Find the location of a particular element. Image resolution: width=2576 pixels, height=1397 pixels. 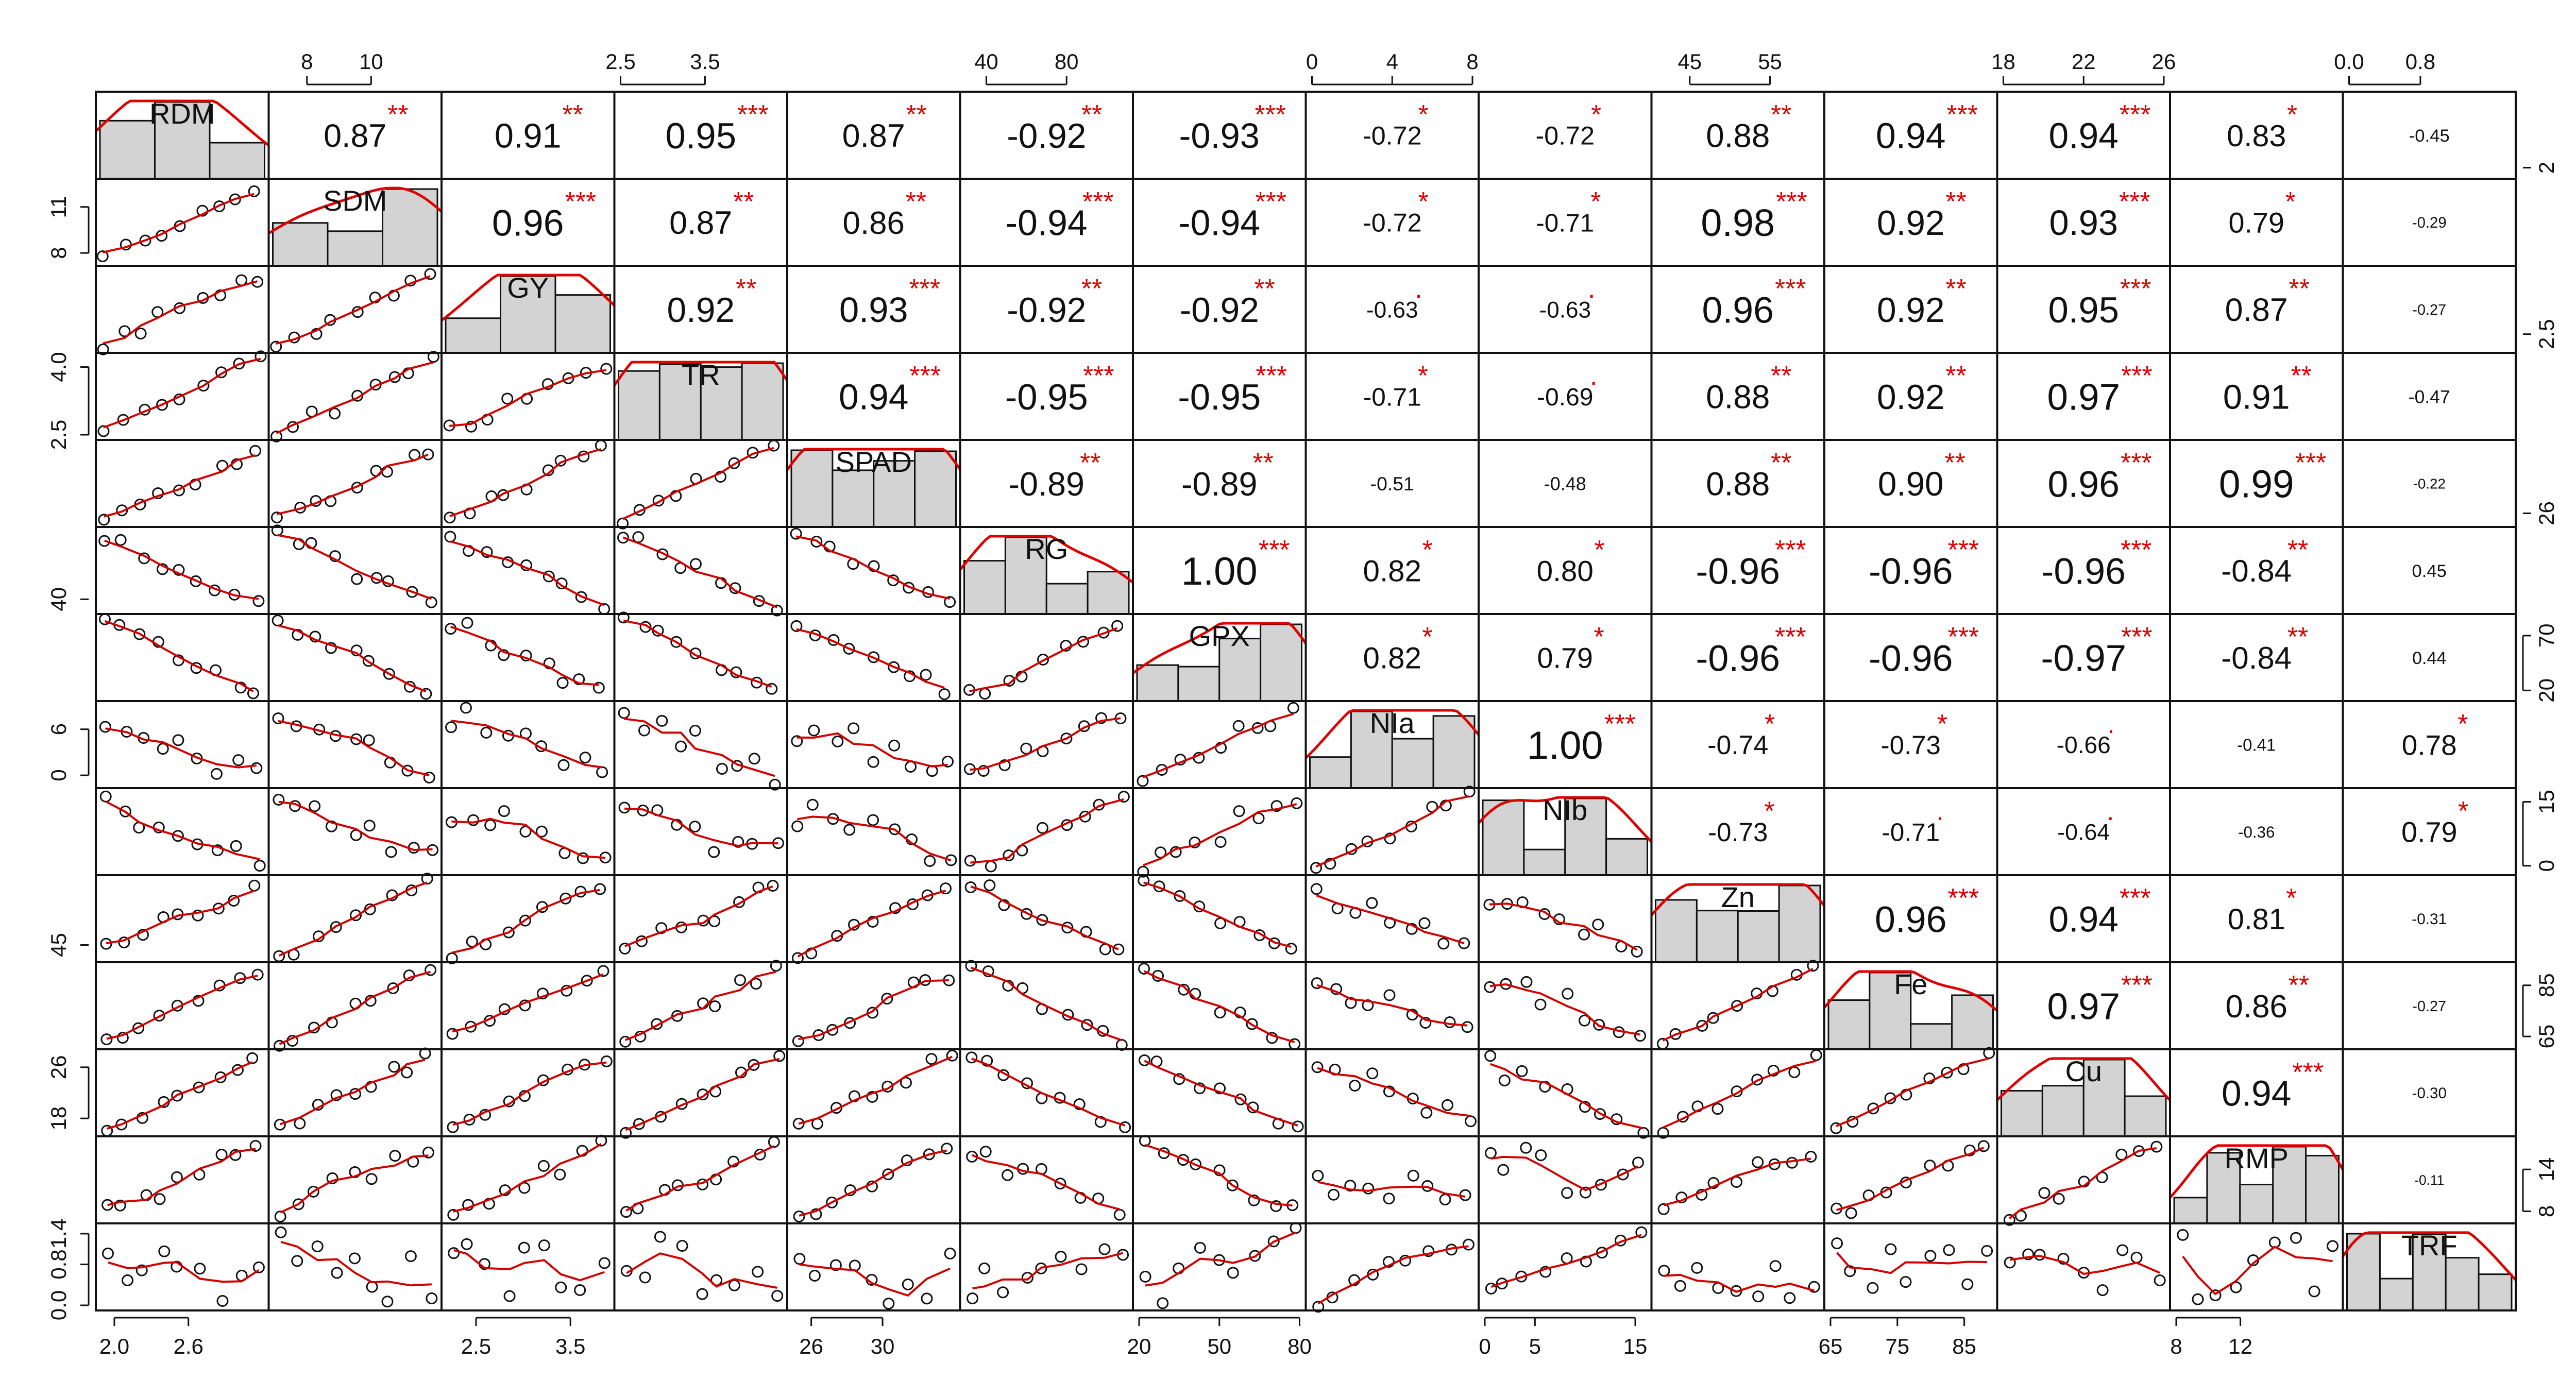

correlation-value: 0.78 is located at coordinates (2429, 745).